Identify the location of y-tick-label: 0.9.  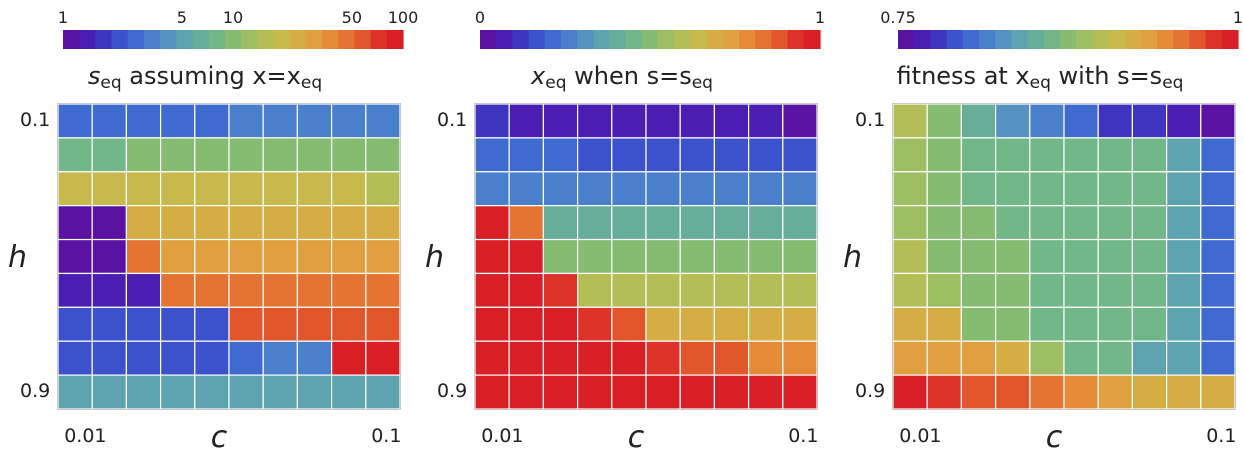
(35, 391).